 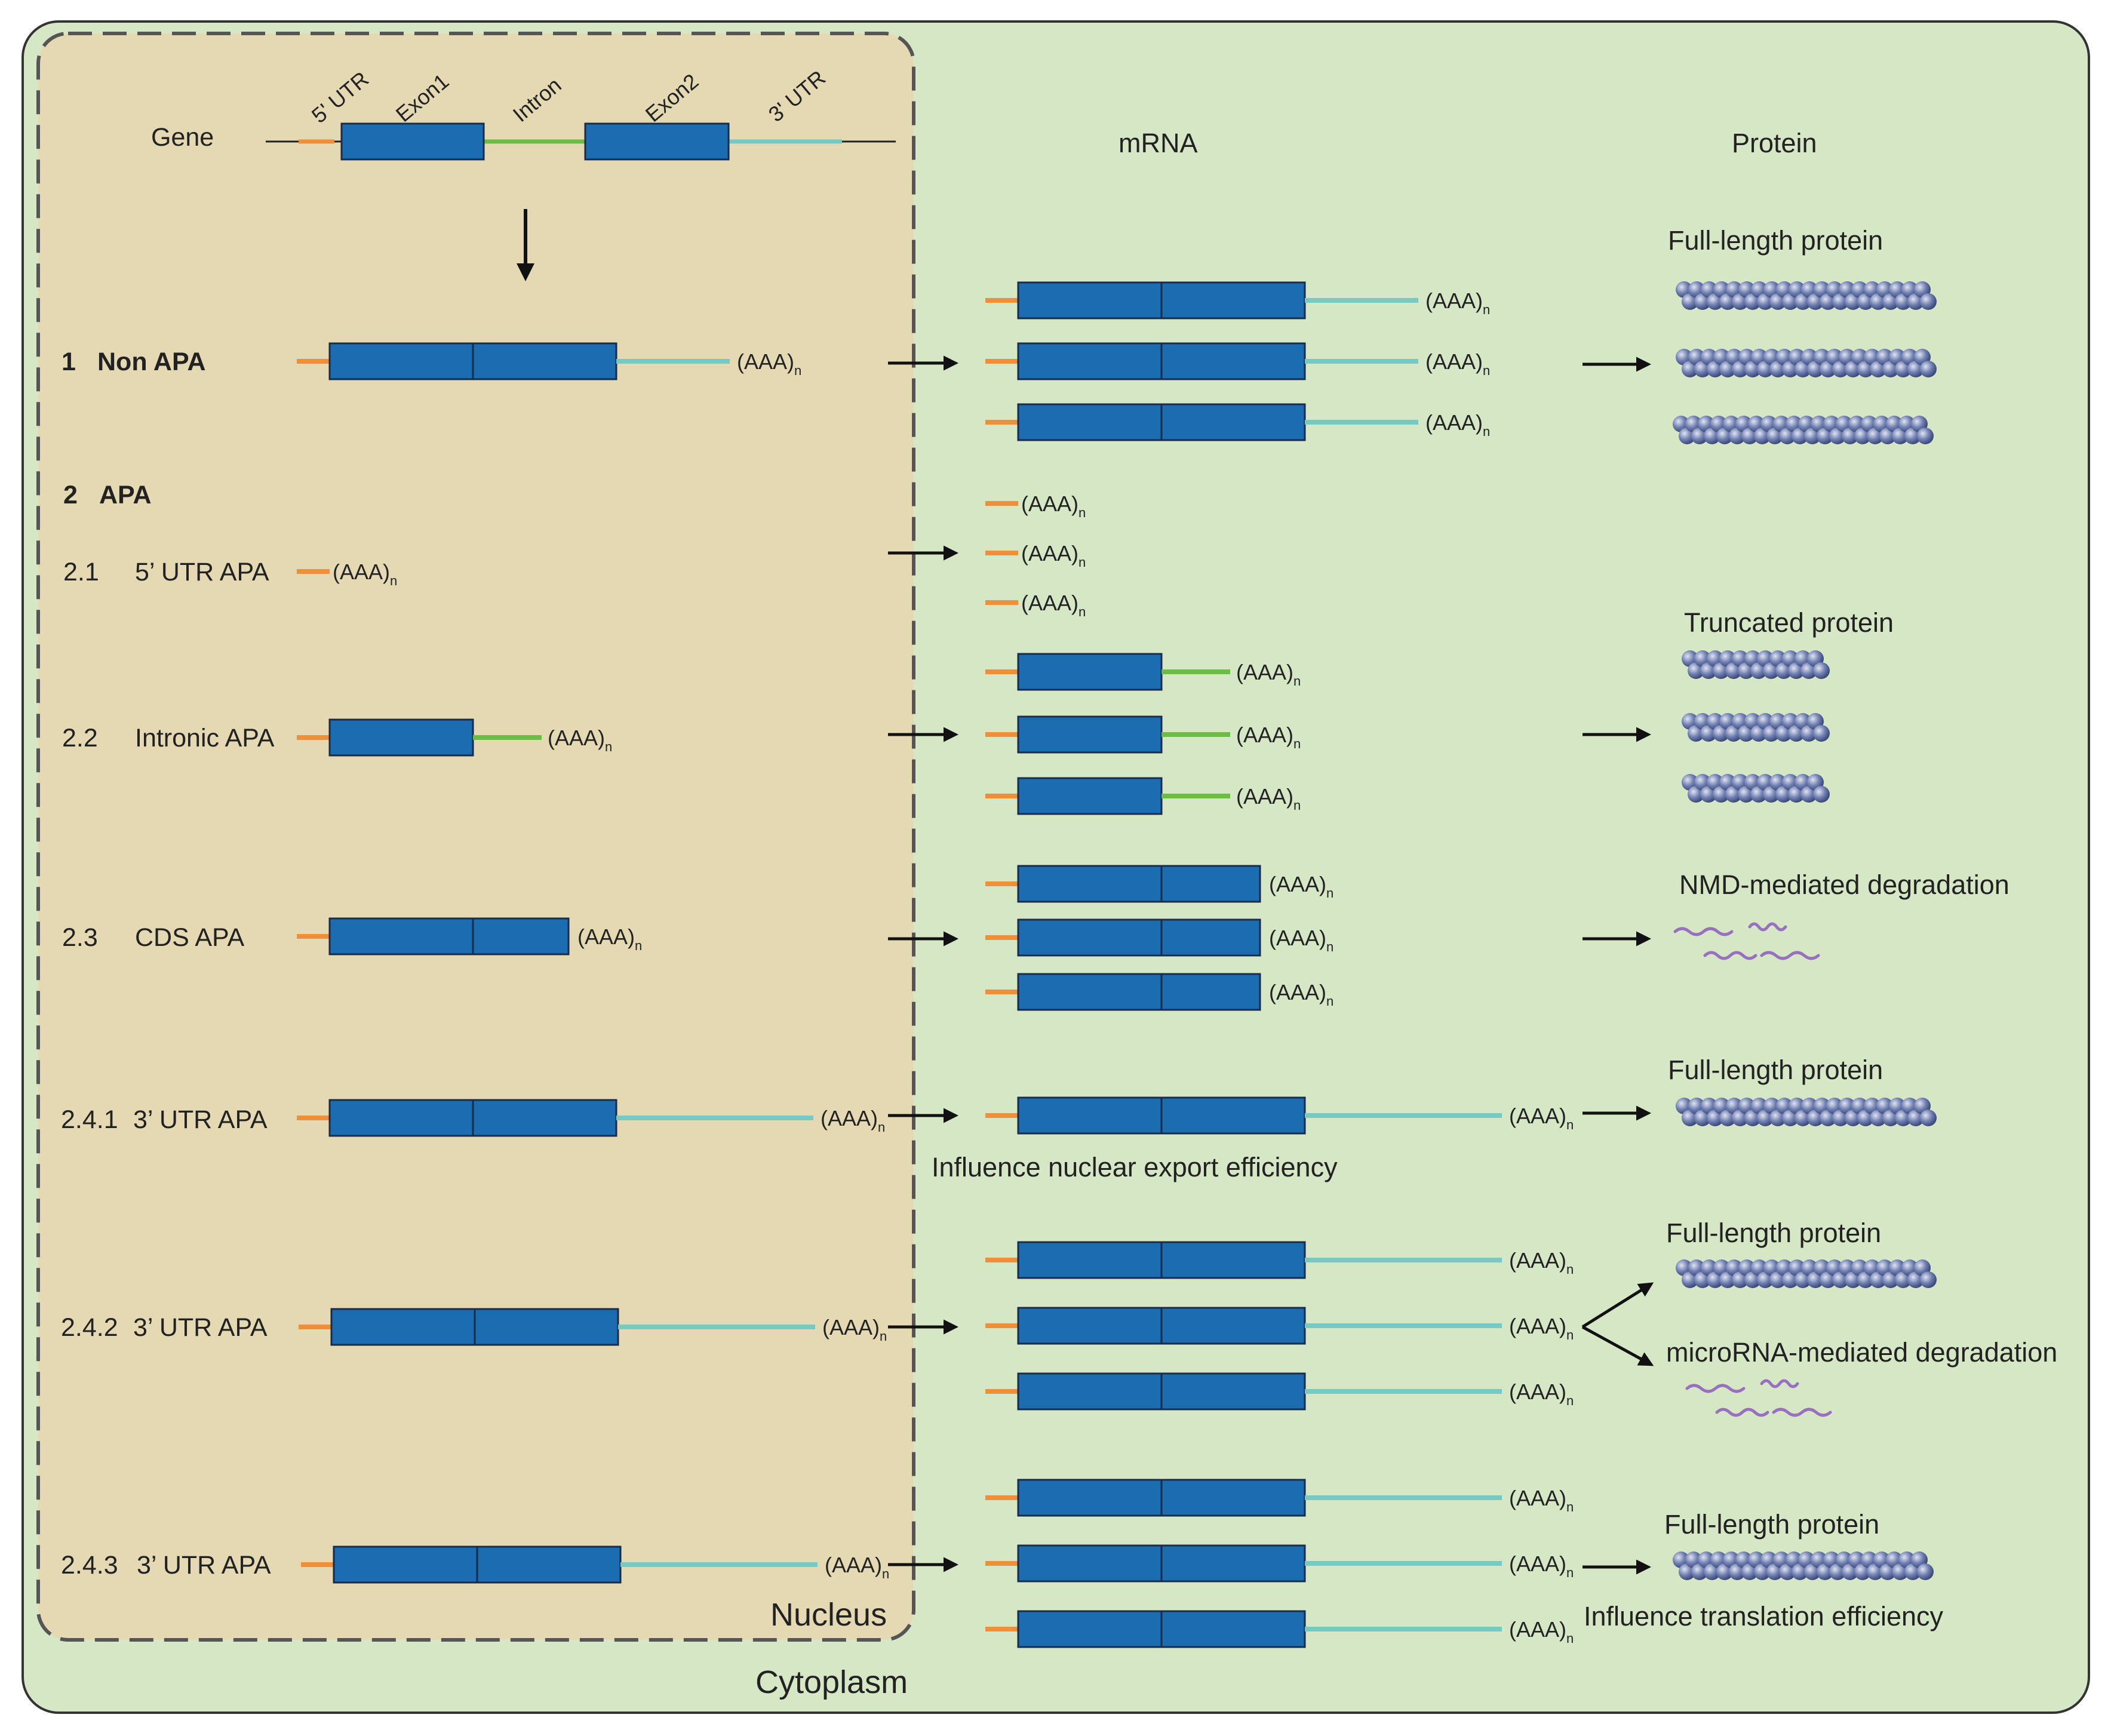 I want to click on note-translation: Influence translation efficiency, so click(x=1764, y=1616).